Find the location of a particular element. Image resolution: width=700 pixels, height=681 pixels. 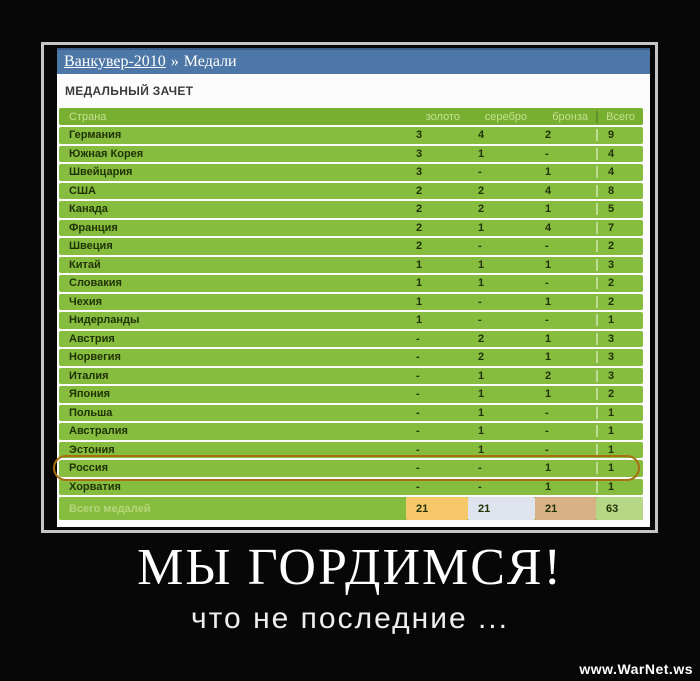

footer-label: Всего медалей is located at coordinates (110, 508).